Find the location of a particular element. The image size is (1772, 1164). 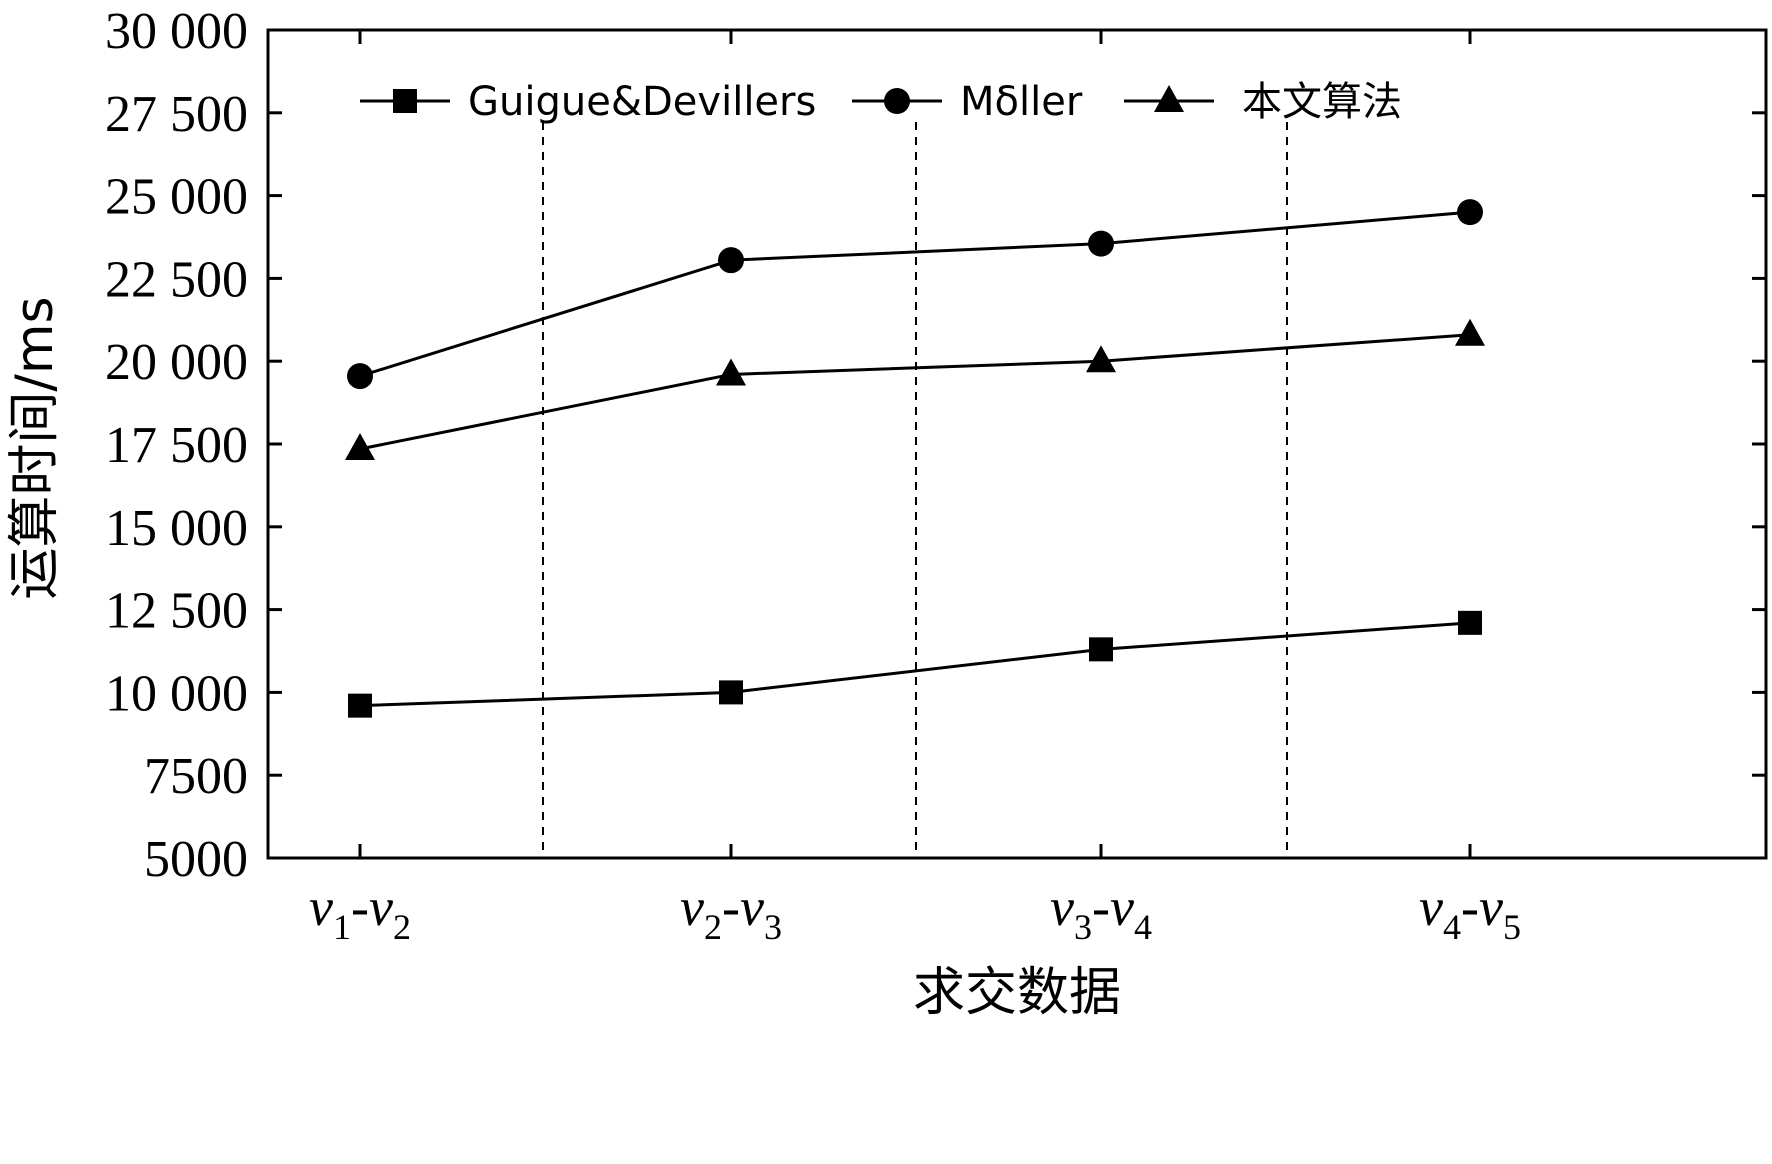

y-tick-label: 22 500 is located at coordinates (176, 279).